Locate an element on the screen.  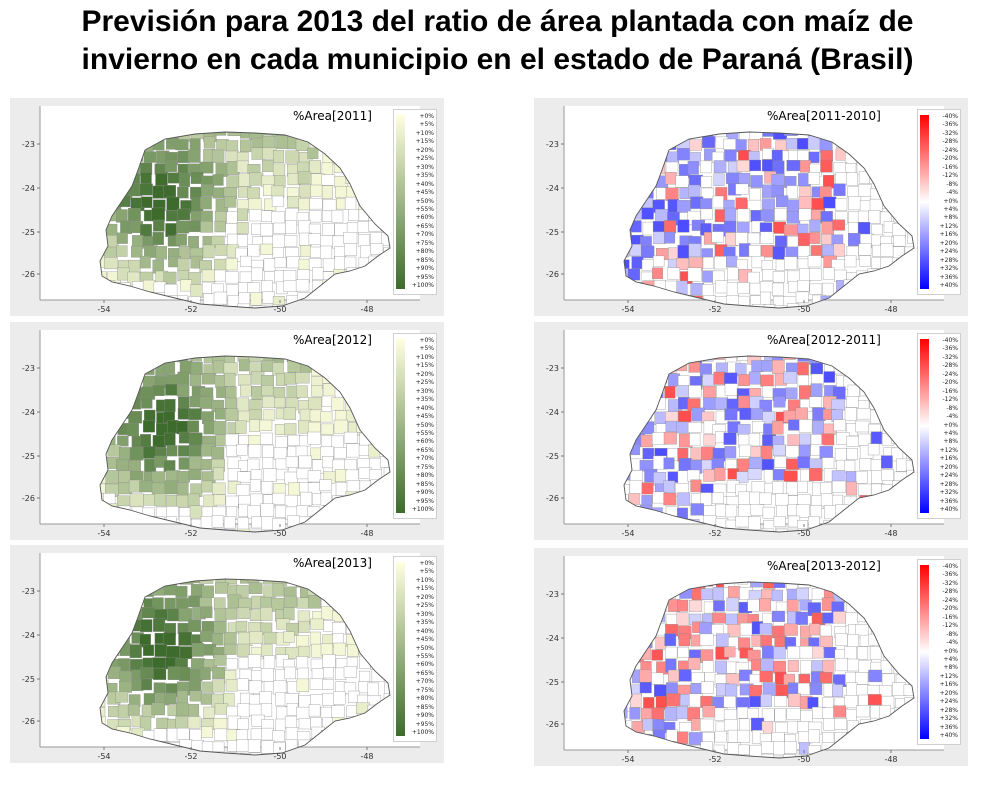
legend-label: -8% is located at coordinates (952, 408).